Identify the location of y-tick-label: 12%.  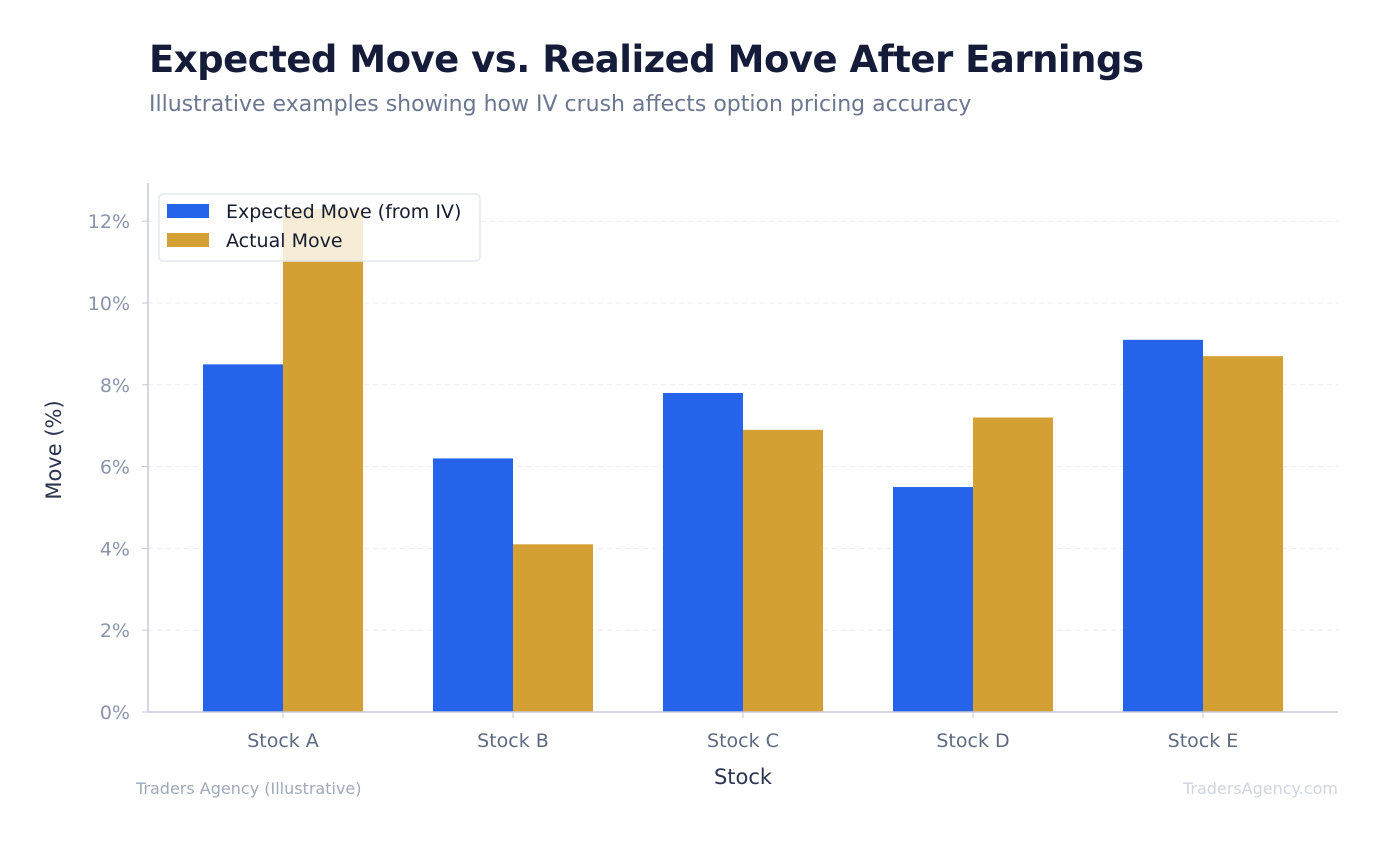
(109, 222).